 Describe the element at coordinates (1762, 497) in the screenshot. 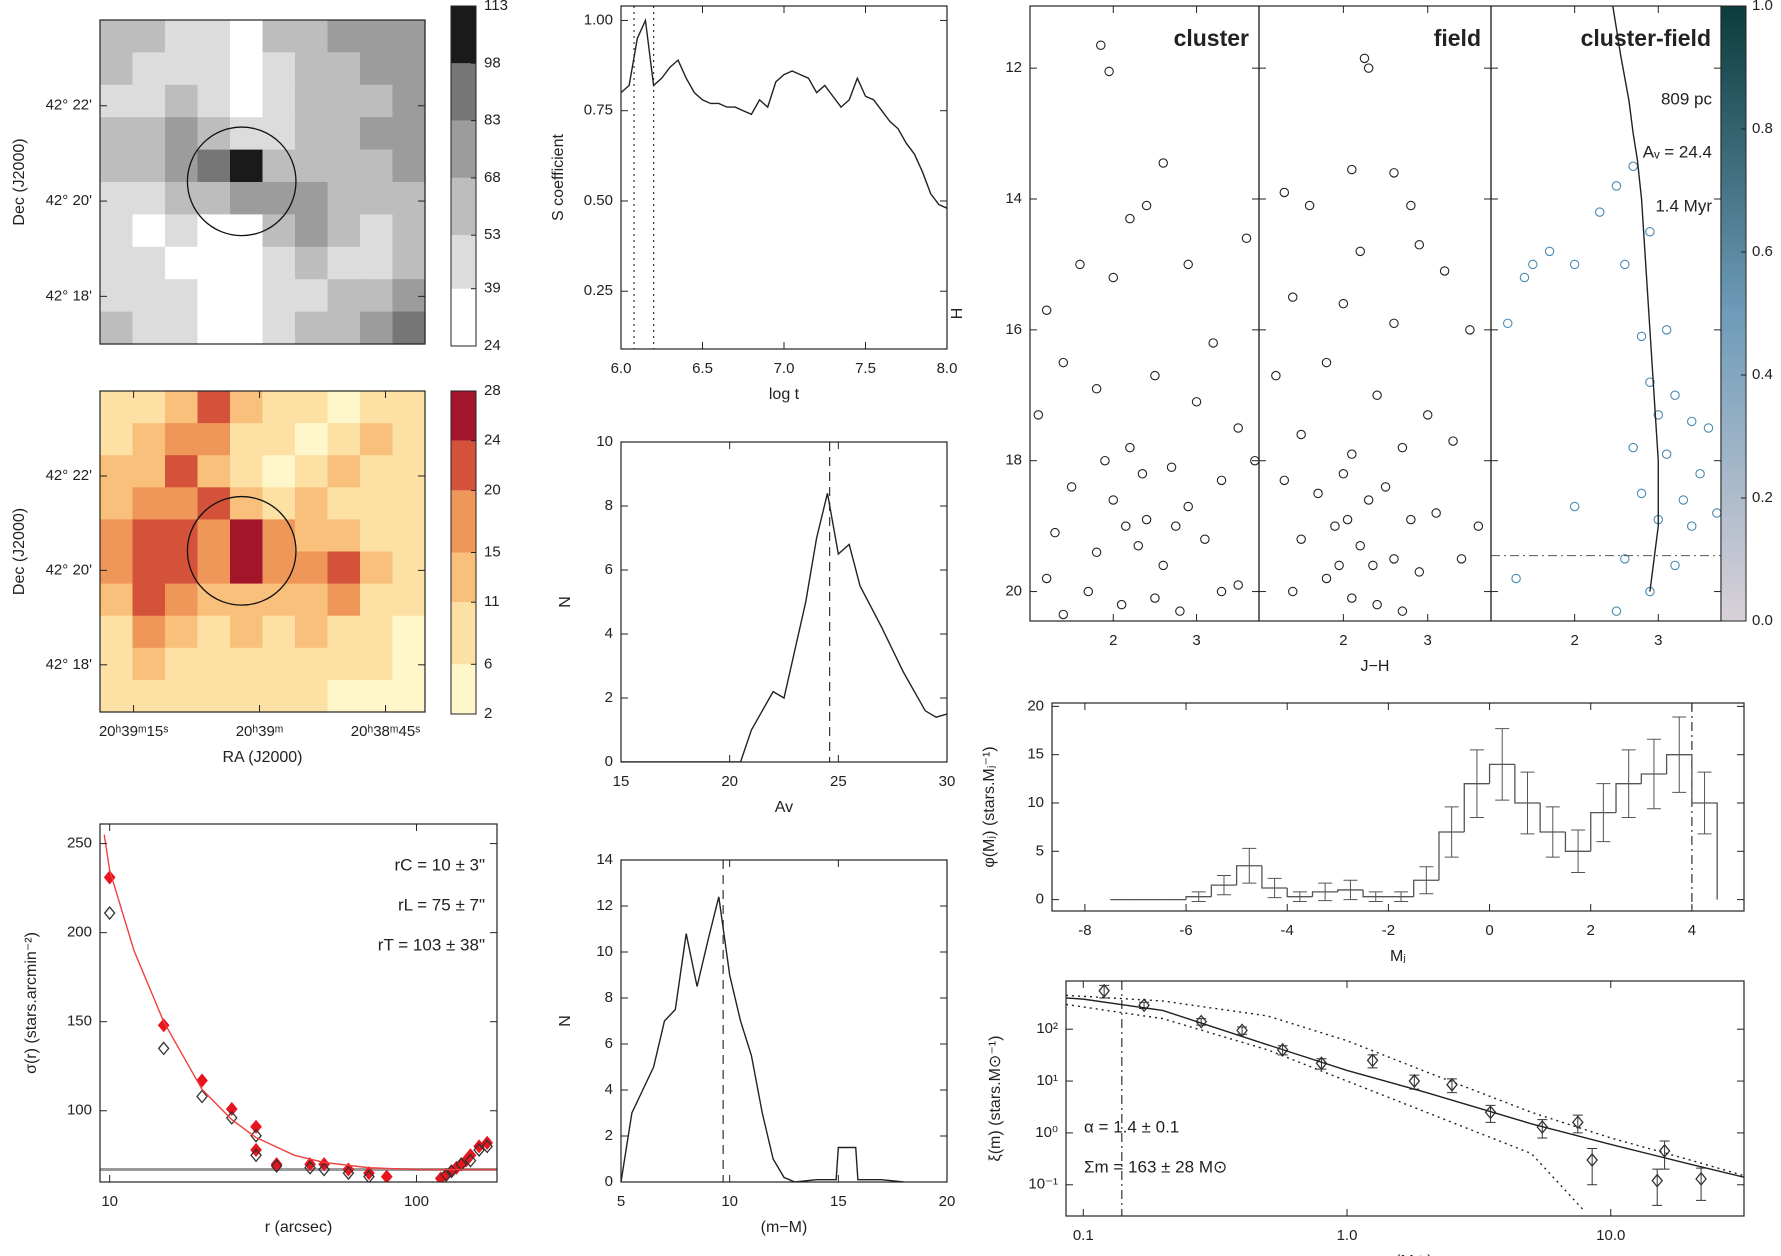

I see `colorbar-tick-label: 0.2` at that location.